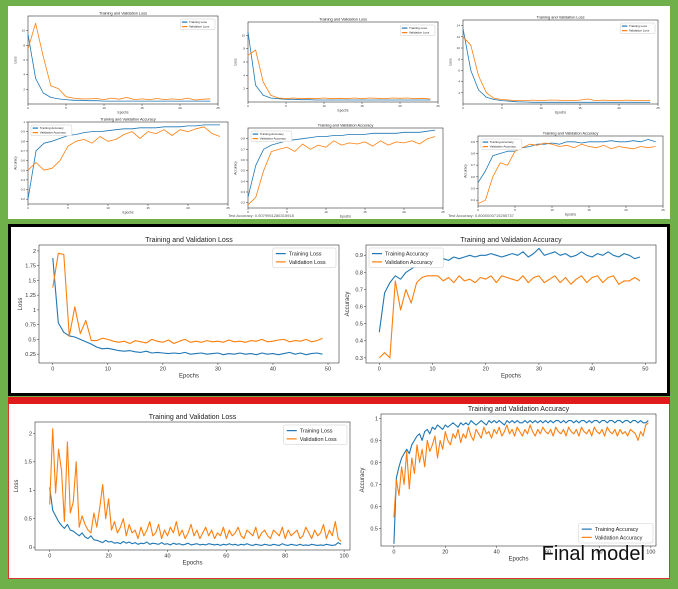  Describe the element at coordinates (243, 203) in the screenshot. I see `y-tick-label: 0.2` at that location.